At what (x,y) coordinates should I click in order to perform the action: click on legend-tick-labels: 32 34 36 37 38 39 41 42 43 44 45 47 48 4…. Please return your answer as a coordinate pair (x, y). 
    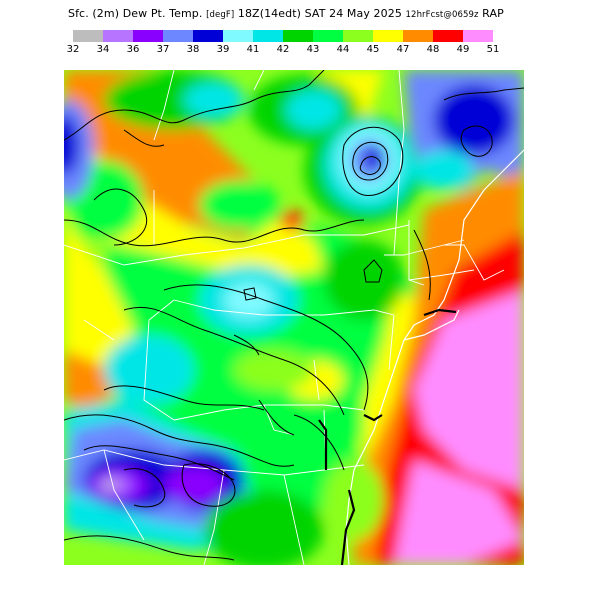
    Looking at the image, I should click on (298, 51).